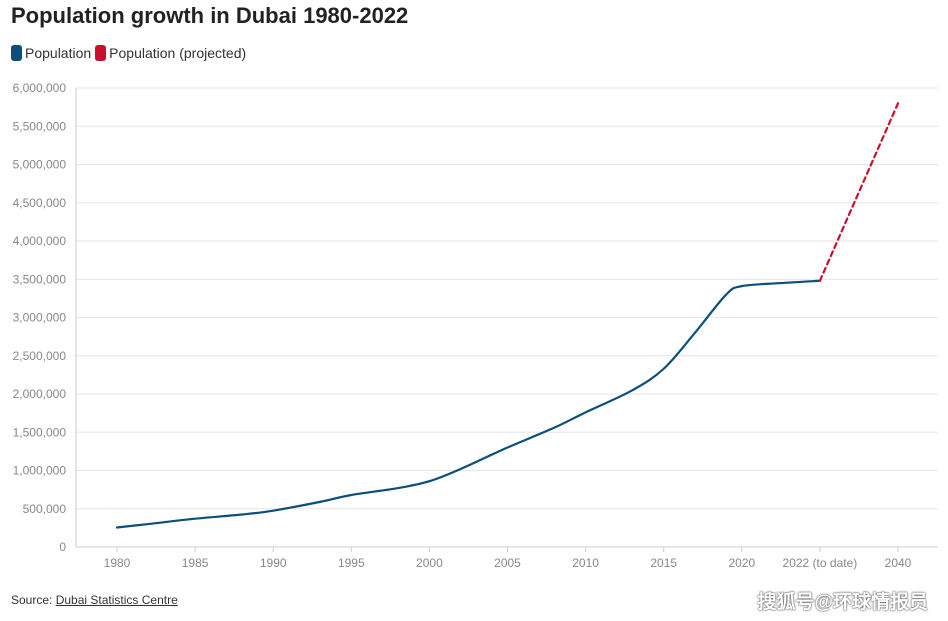  I want to click on source-note: Source: Dubai Statistics Centre, so click(94, 600).